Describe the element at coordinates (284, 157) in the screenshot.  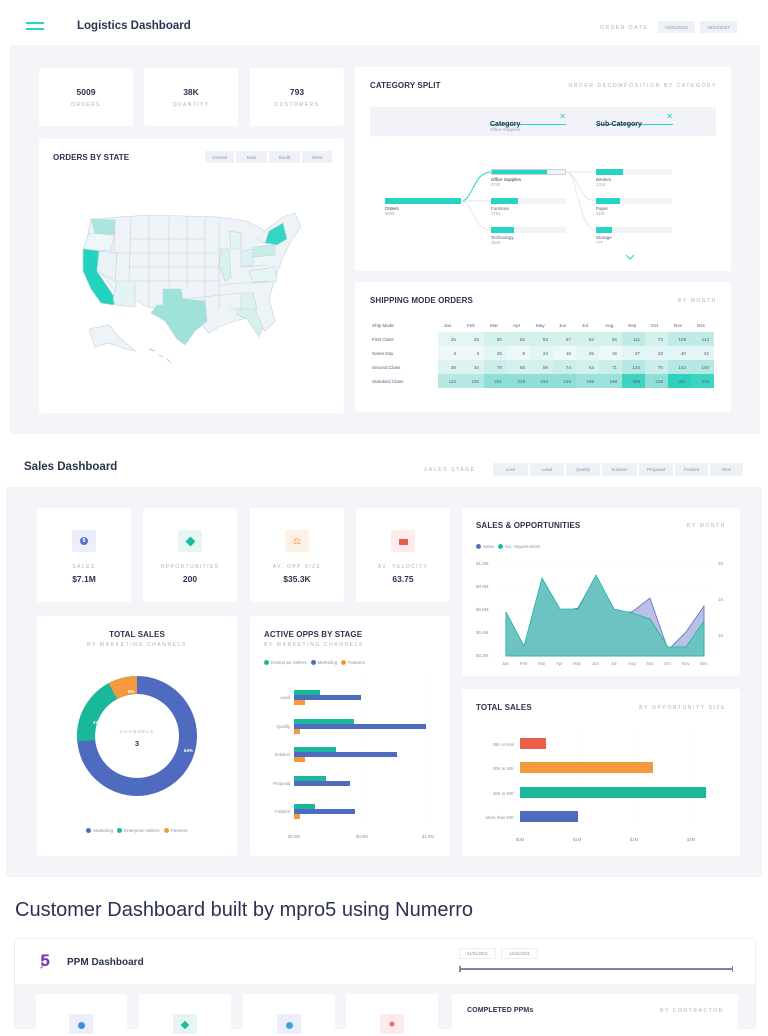
I see `region-south: South` at that location.